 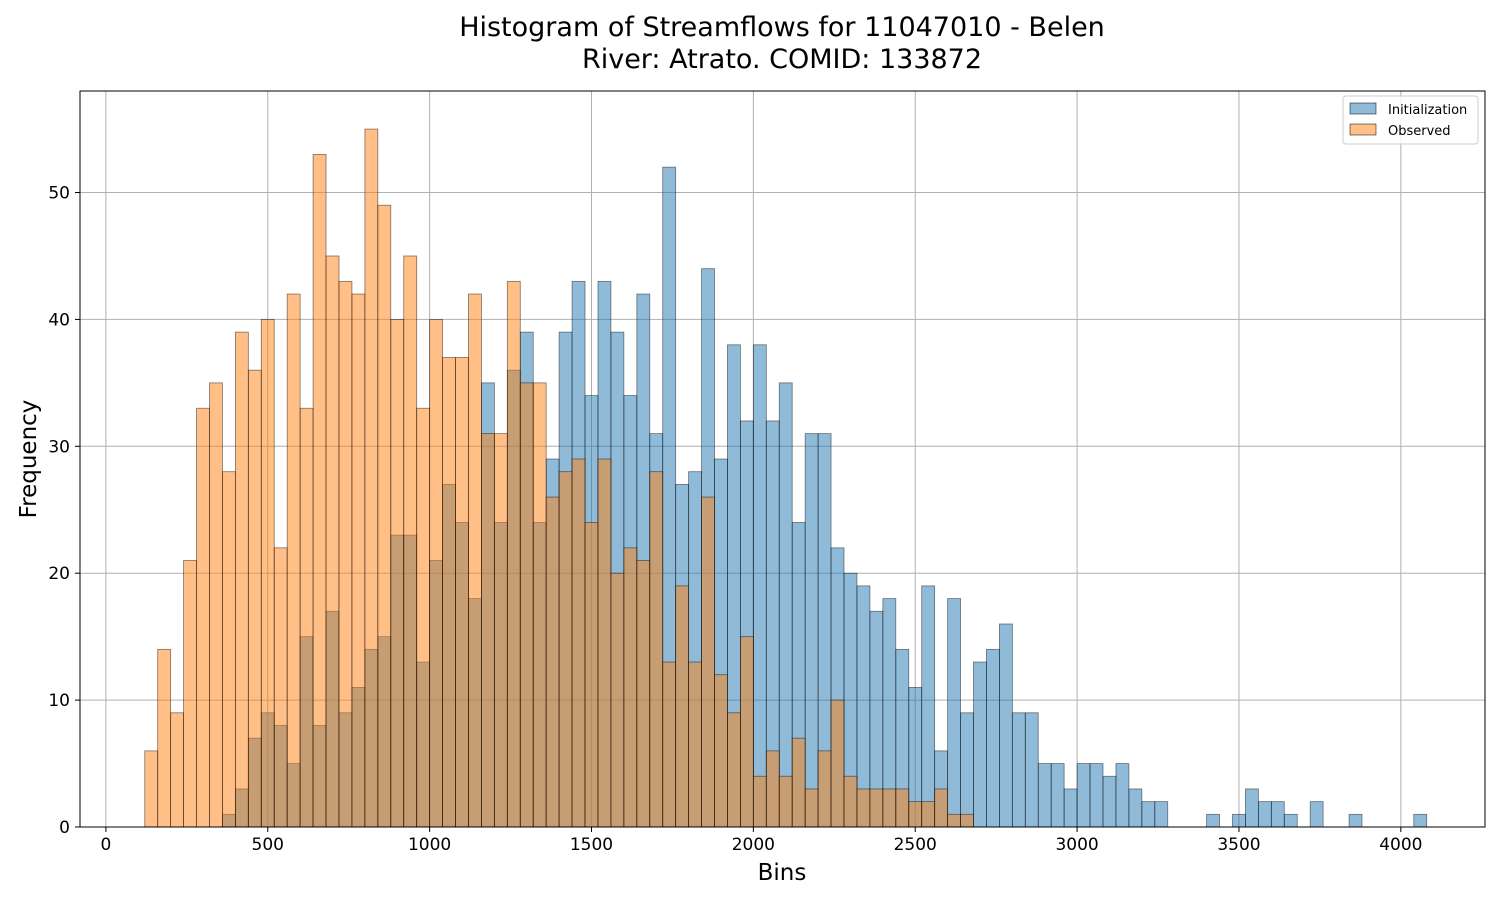 I want to click on x-tick-label: 500, so click(x=268, y=845).